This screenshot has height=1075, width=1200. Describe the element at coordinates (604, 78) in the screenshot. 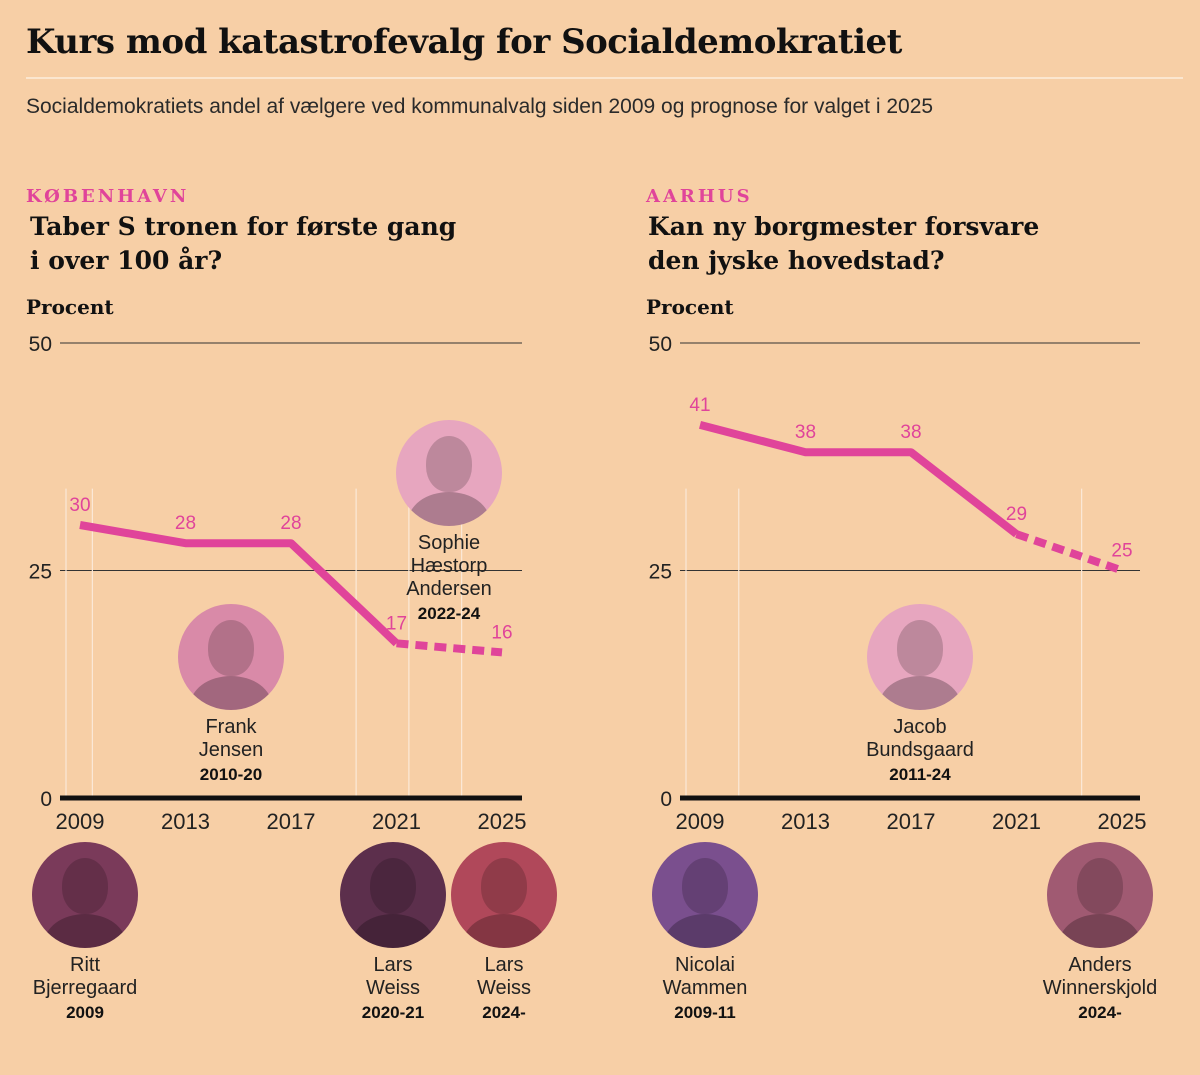

I see `title-divider` at that location.